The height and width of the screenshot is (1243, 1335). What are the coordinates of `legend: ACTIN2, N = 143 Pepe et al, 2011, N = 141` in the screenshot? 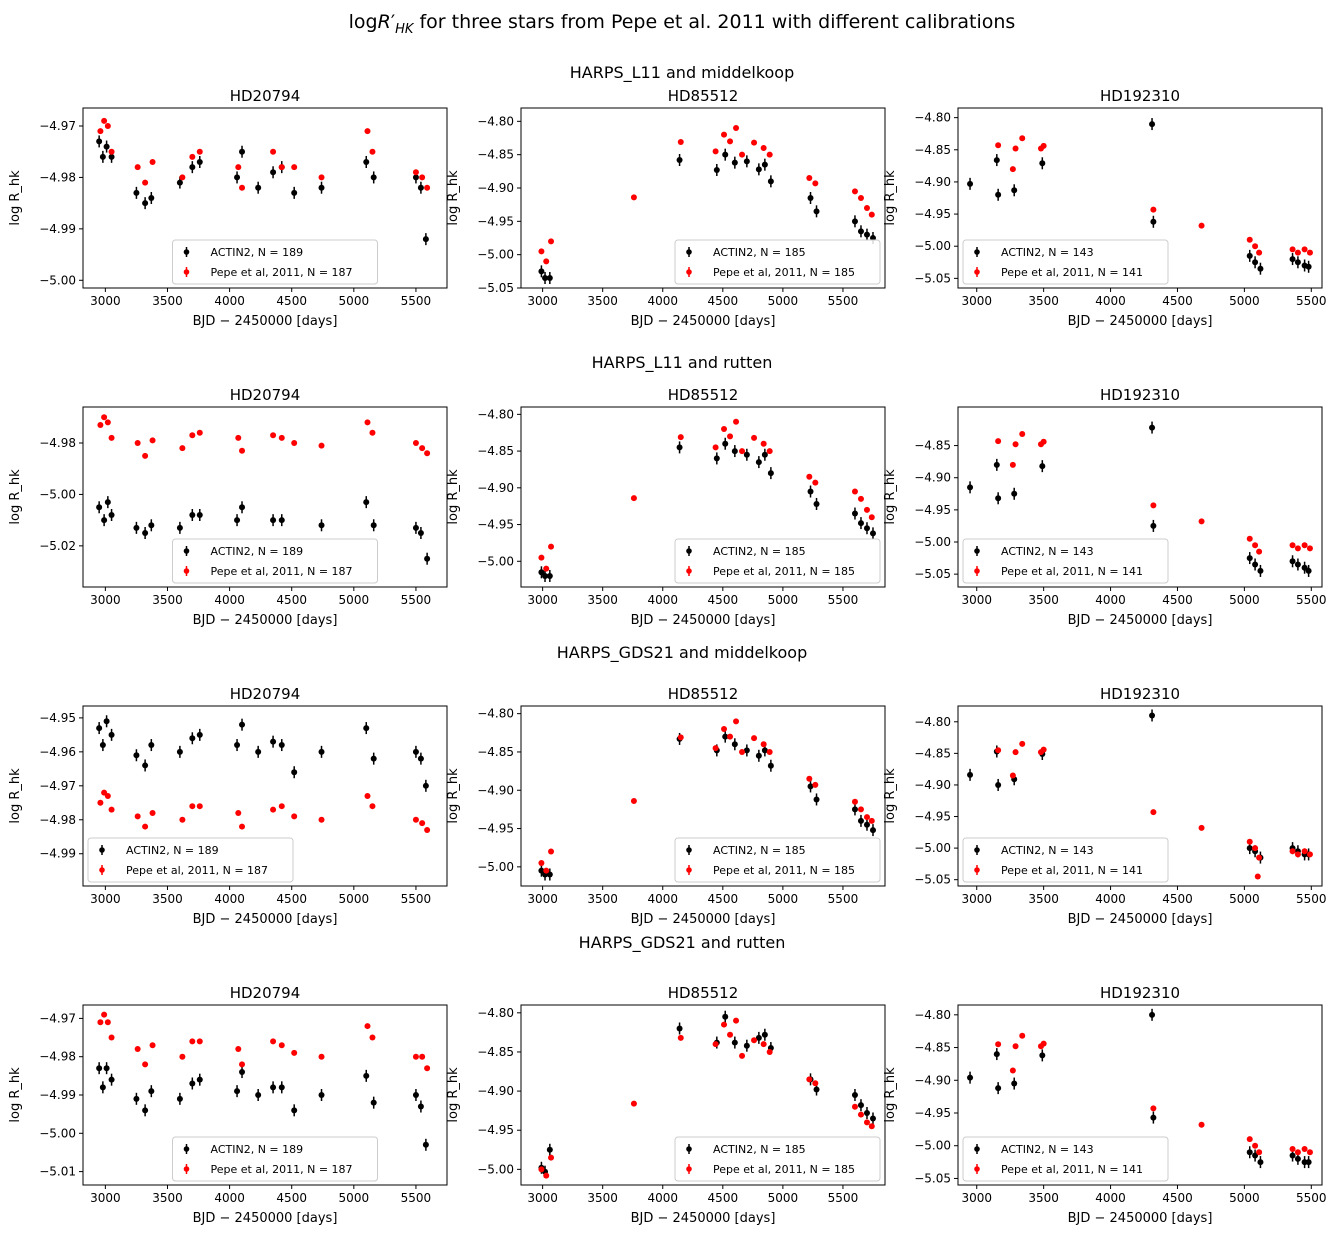 It's located at (1065, 1159).